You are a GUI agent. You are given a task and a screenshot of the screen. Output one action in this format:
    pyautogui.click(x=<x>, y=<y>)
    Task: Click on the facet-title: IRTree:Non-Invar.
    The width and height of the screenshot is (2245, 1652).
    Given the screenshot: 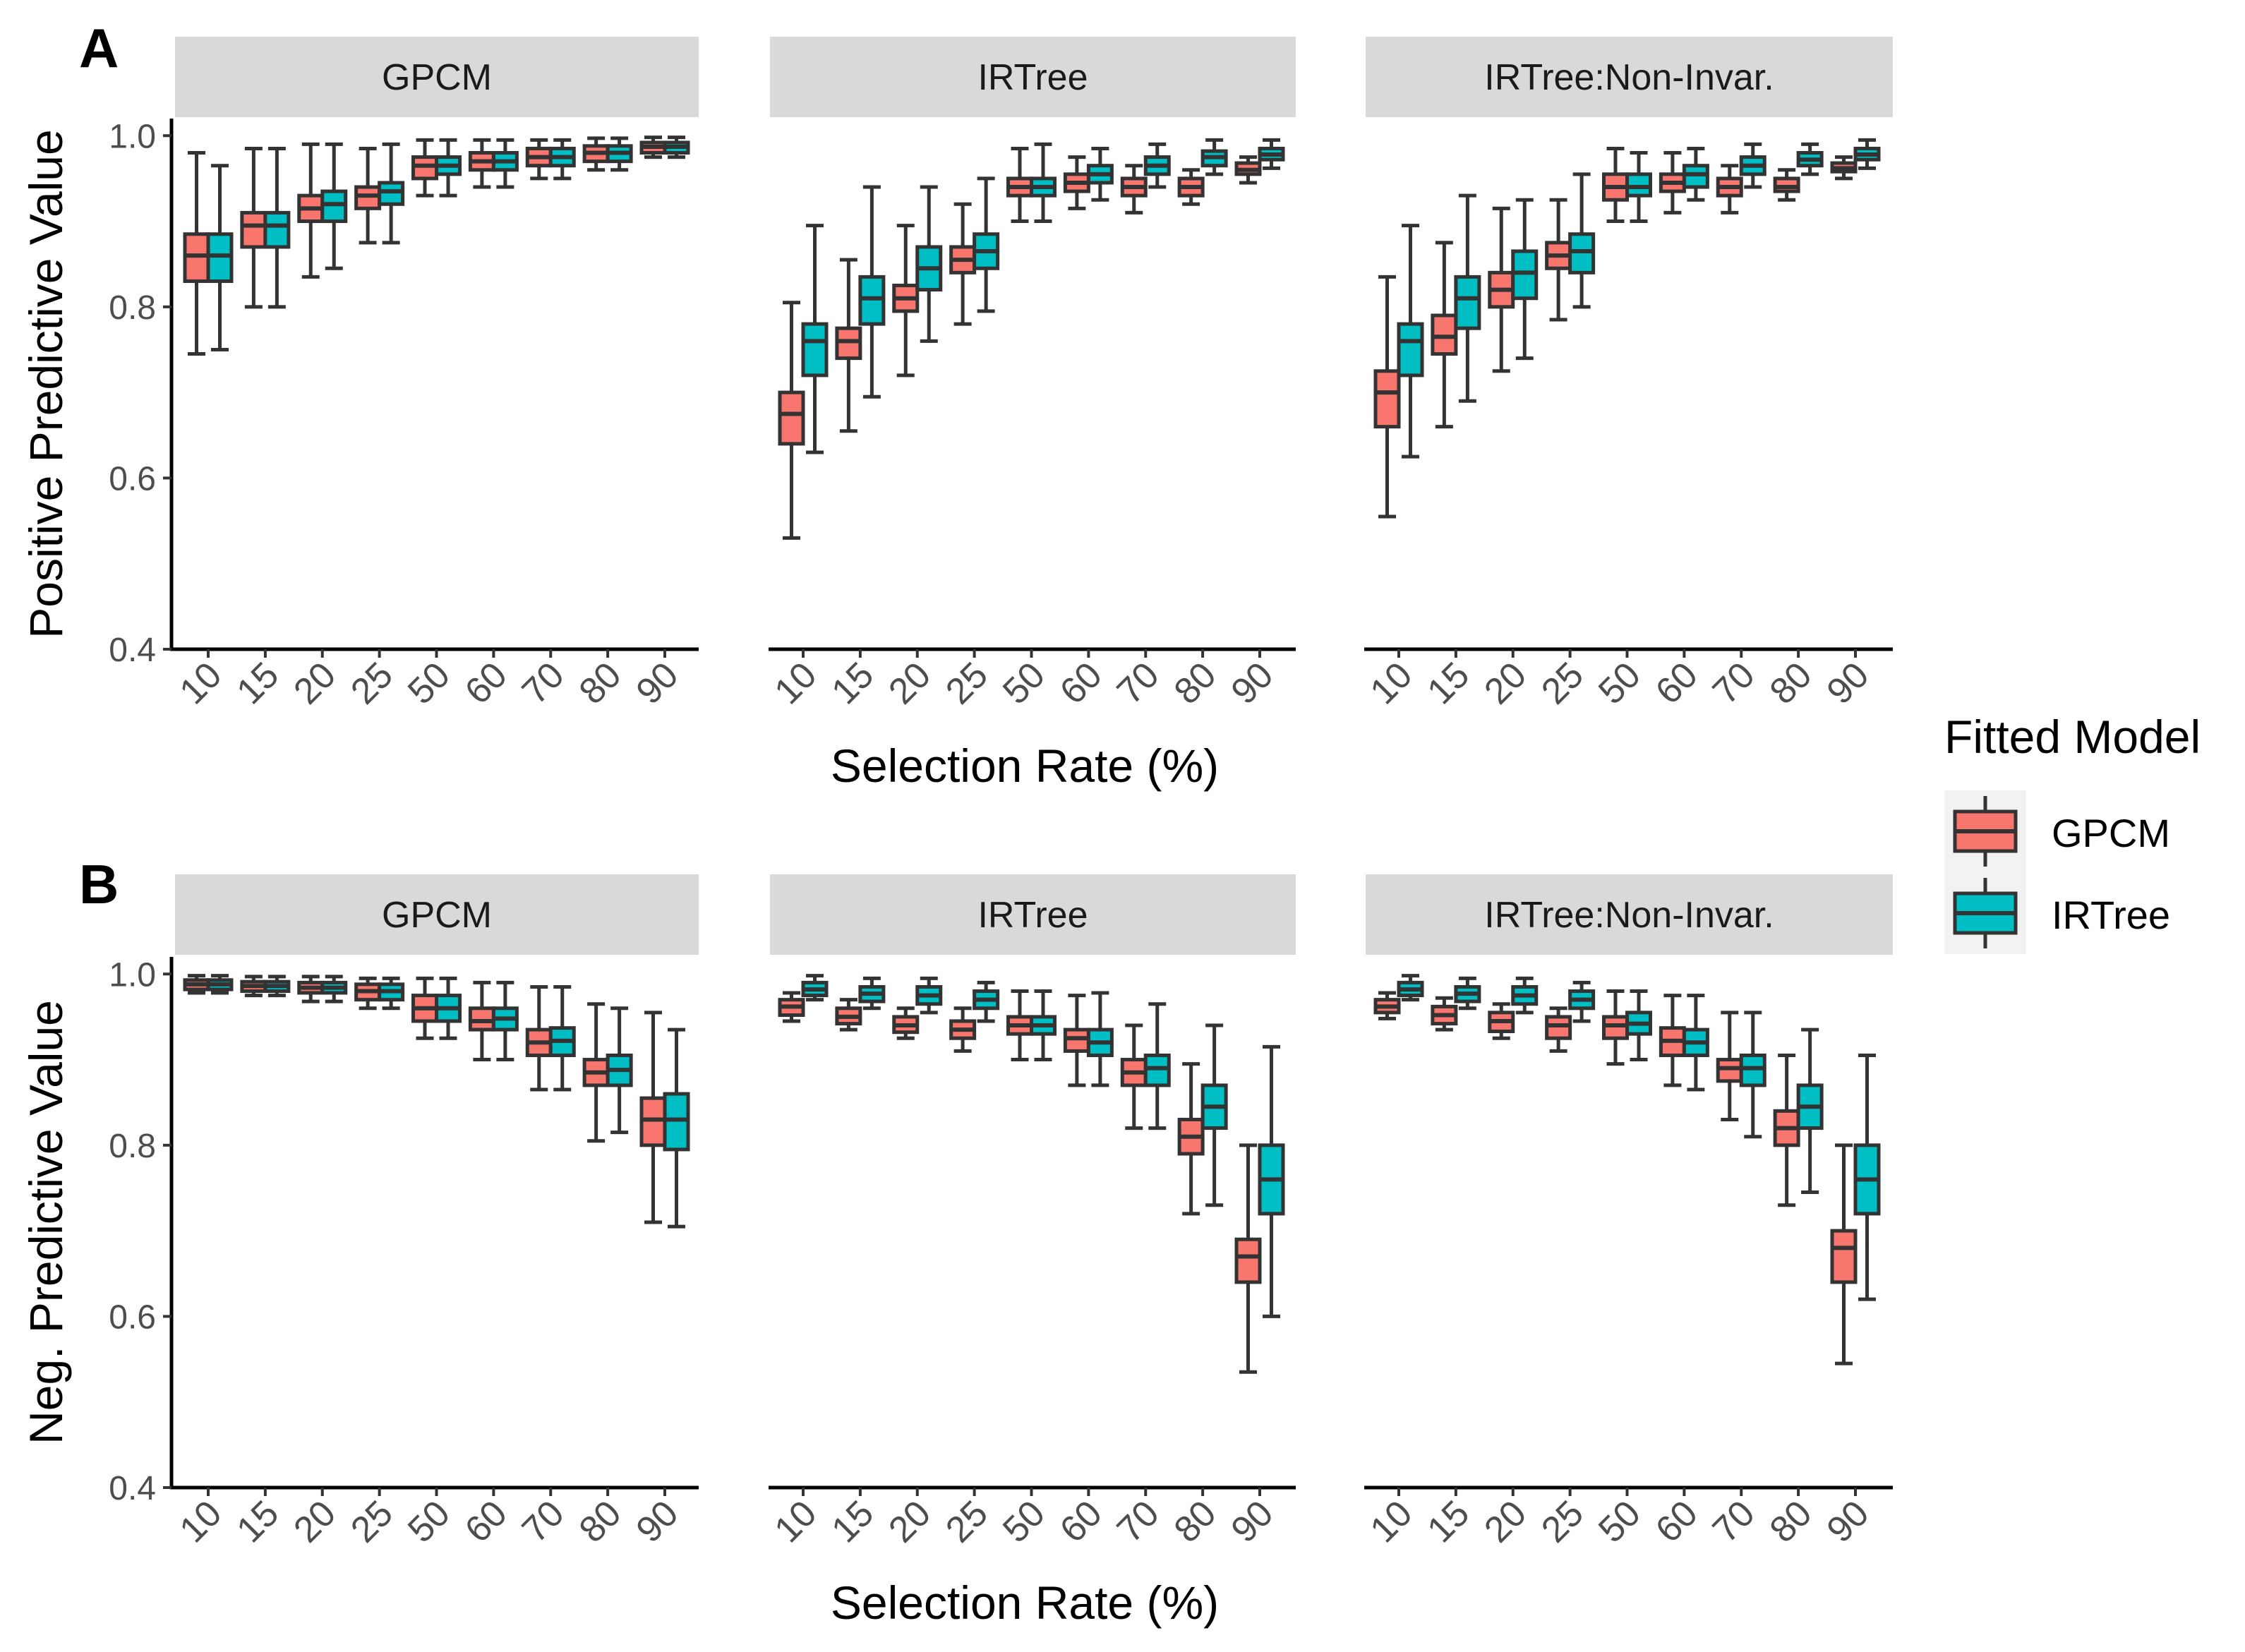 What is the action you would take?
    pyautogui.click(x=1629, y=915)
    